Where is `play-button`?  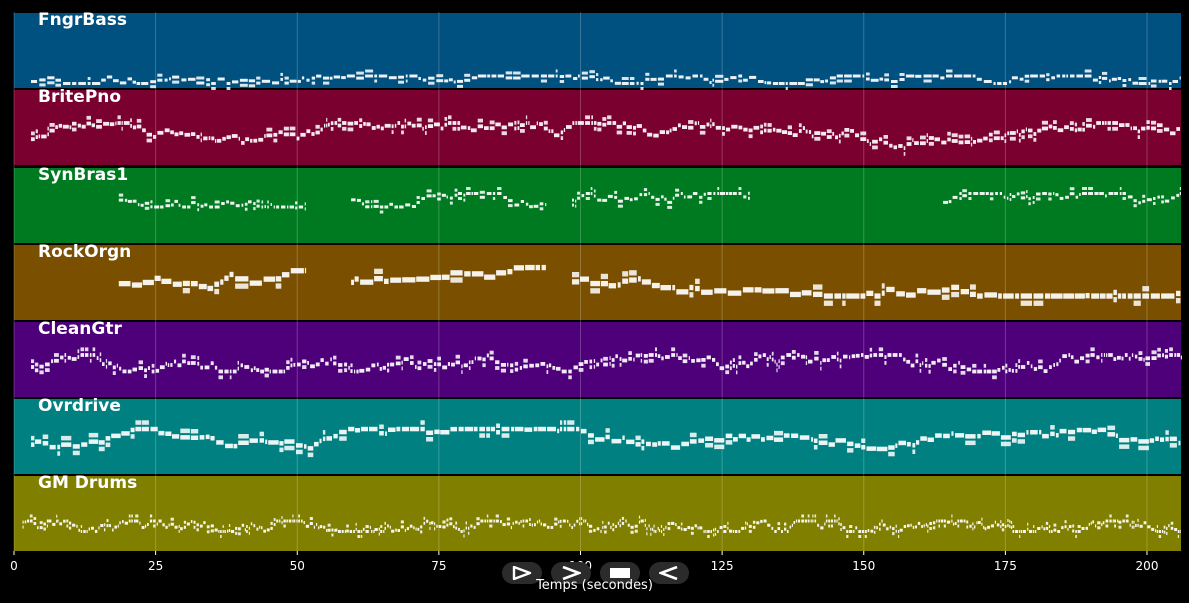 play-button is located at coordinates (522, 573).